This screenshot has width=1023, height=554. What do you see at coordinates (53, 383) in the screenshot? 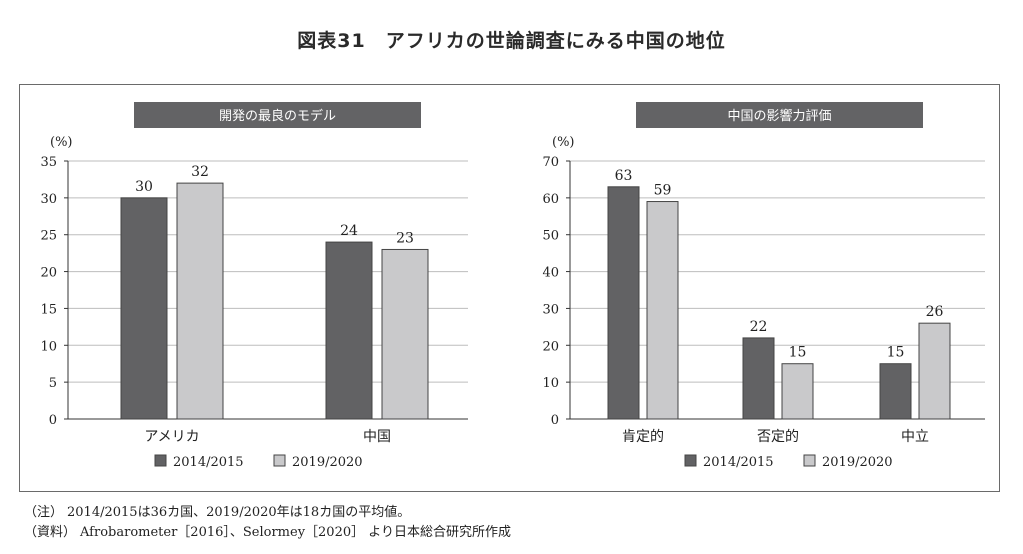
I see `y-tick-label: 5` at bounding box center [53, 383].